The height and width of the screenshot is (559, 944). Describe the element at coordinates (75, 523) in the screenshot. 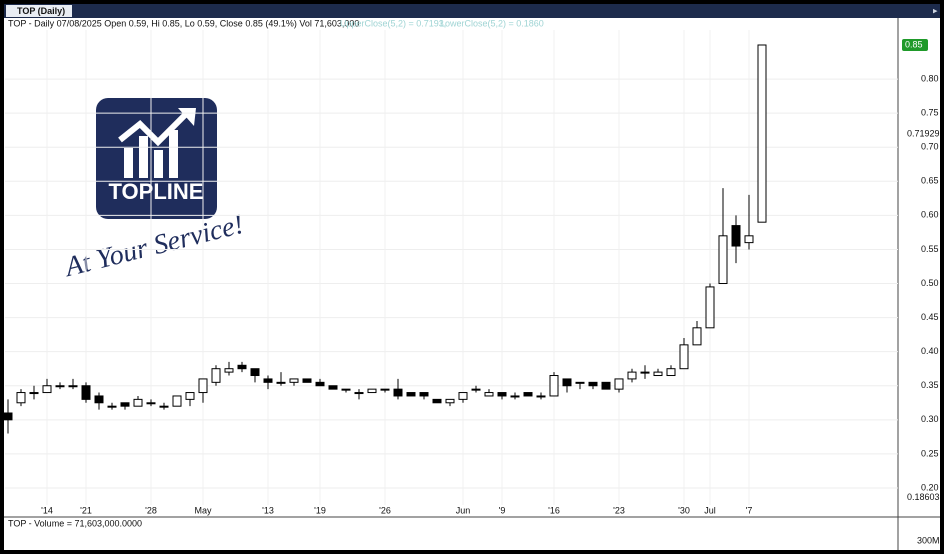

I see `volume-title: TOP - Volume = 71,603,000.0000` at that location.